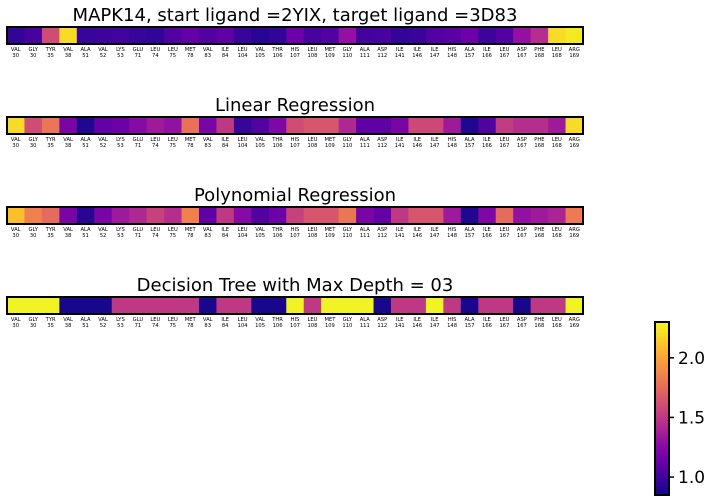 The height and width of the screenshot is (502, 715). What do you see at coordinates (295, 326) in the screenshot?
I see `residue-number-label: 107` at bounding box center [295, 326].